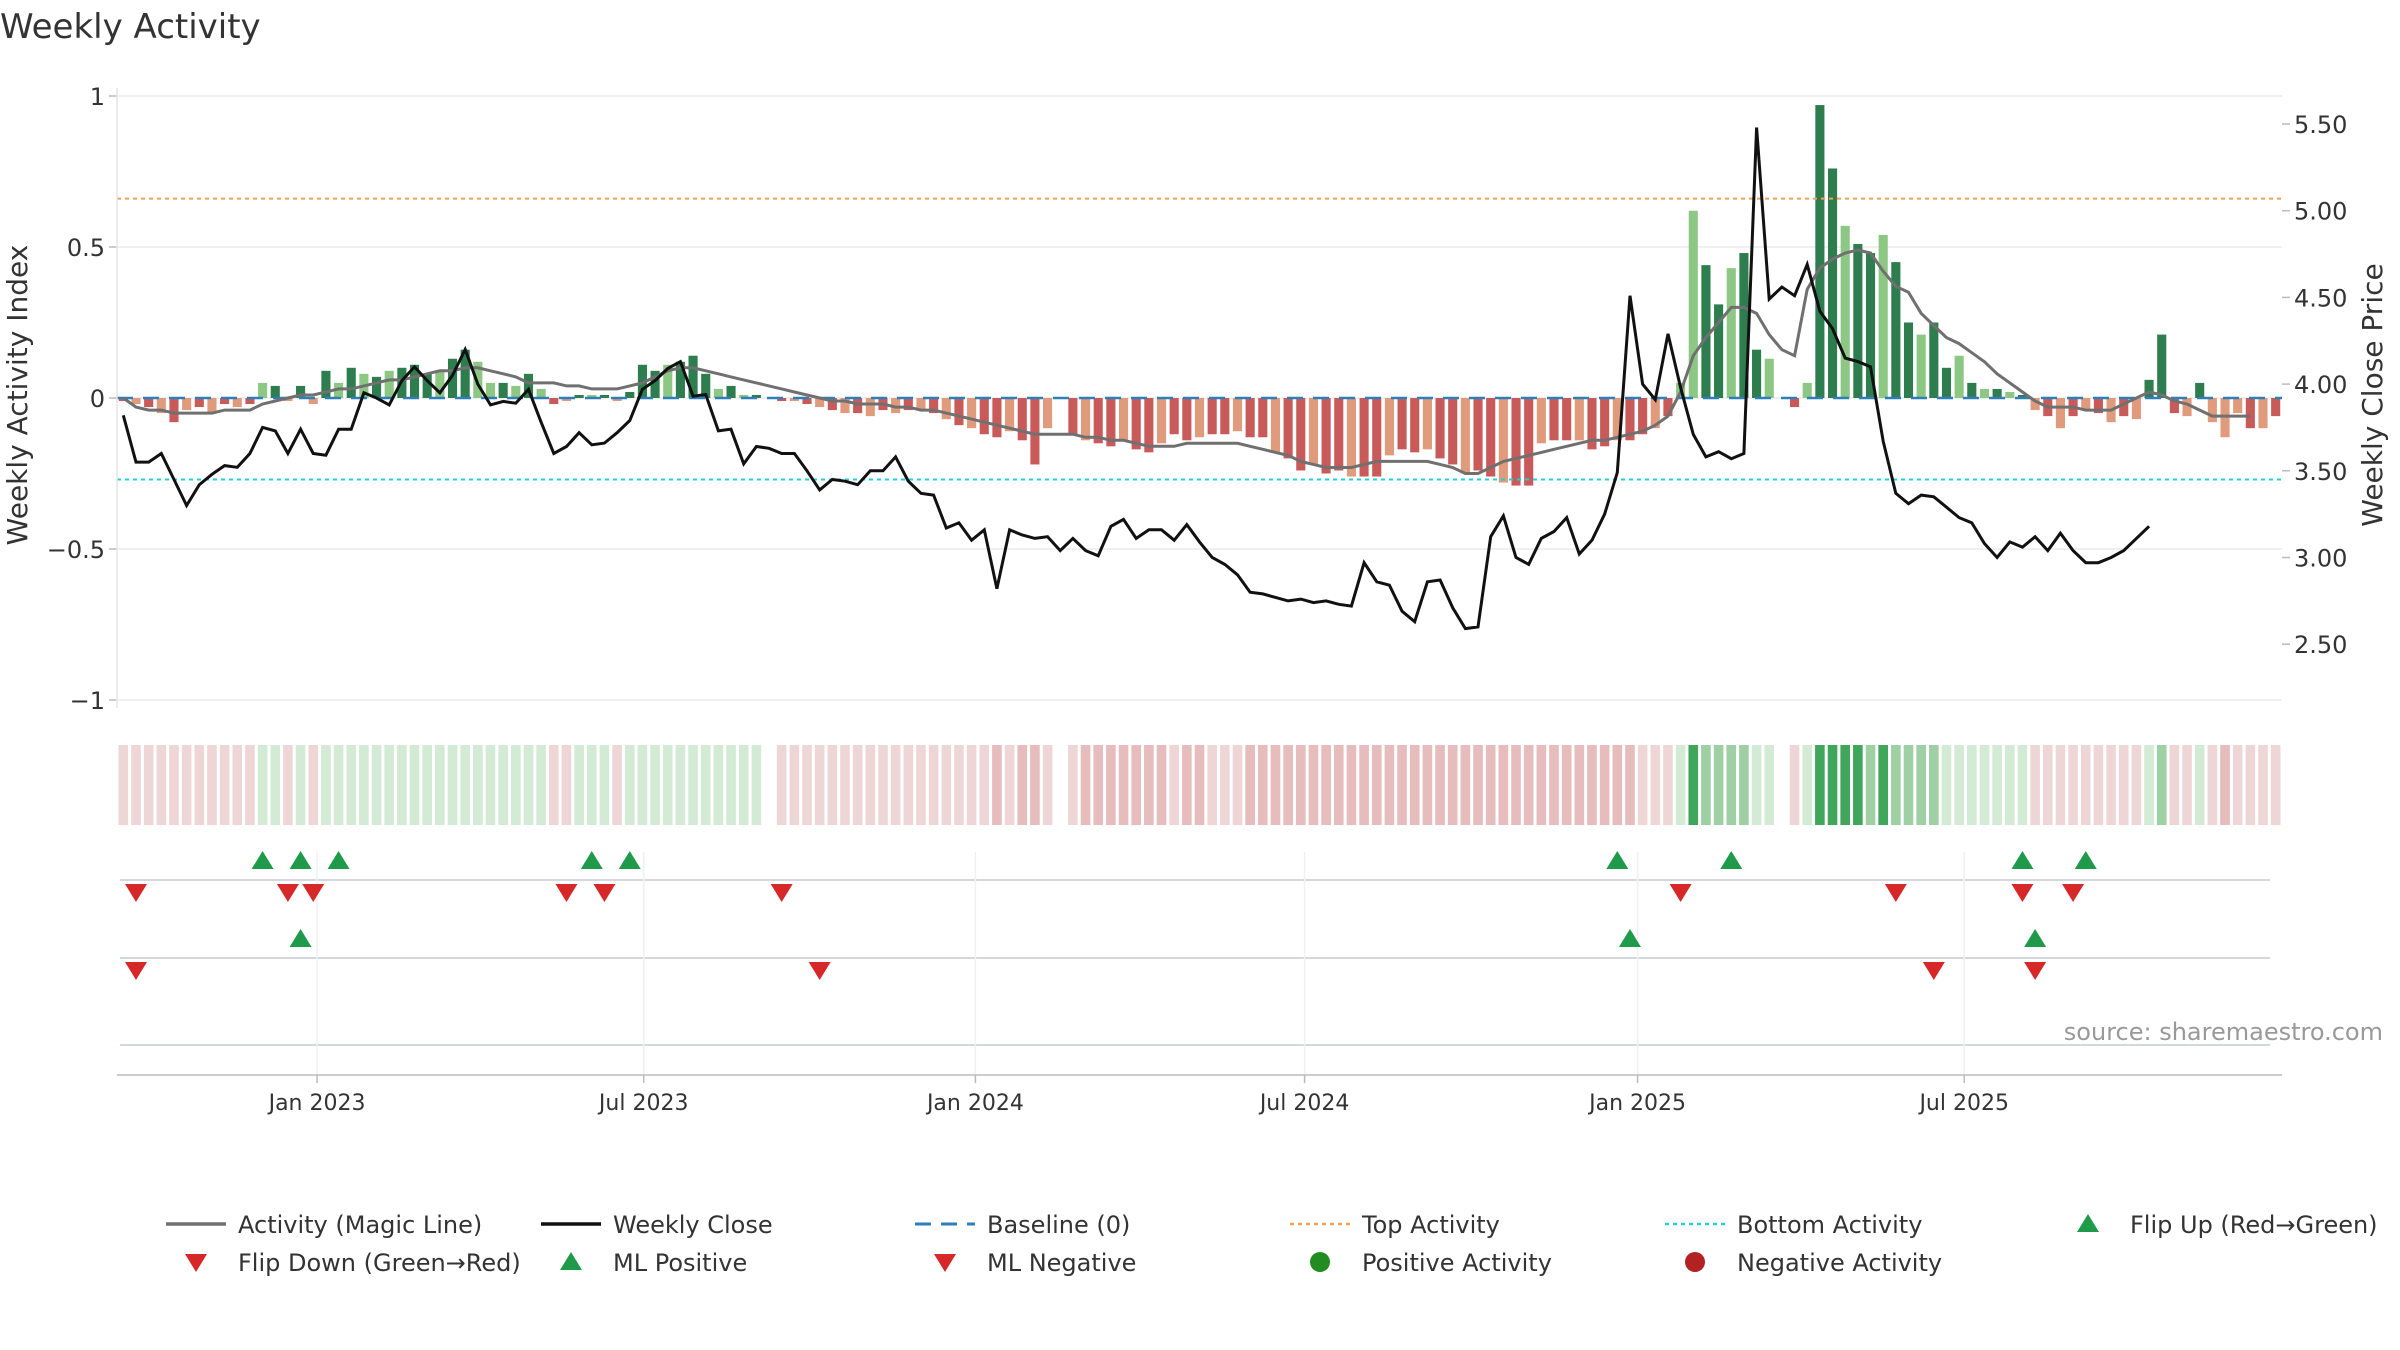  What do you see at coordinates (1813, 1263) in the screenshot?
I see `legend-item: Negative Activity` at bounding box center [1813, 1263].